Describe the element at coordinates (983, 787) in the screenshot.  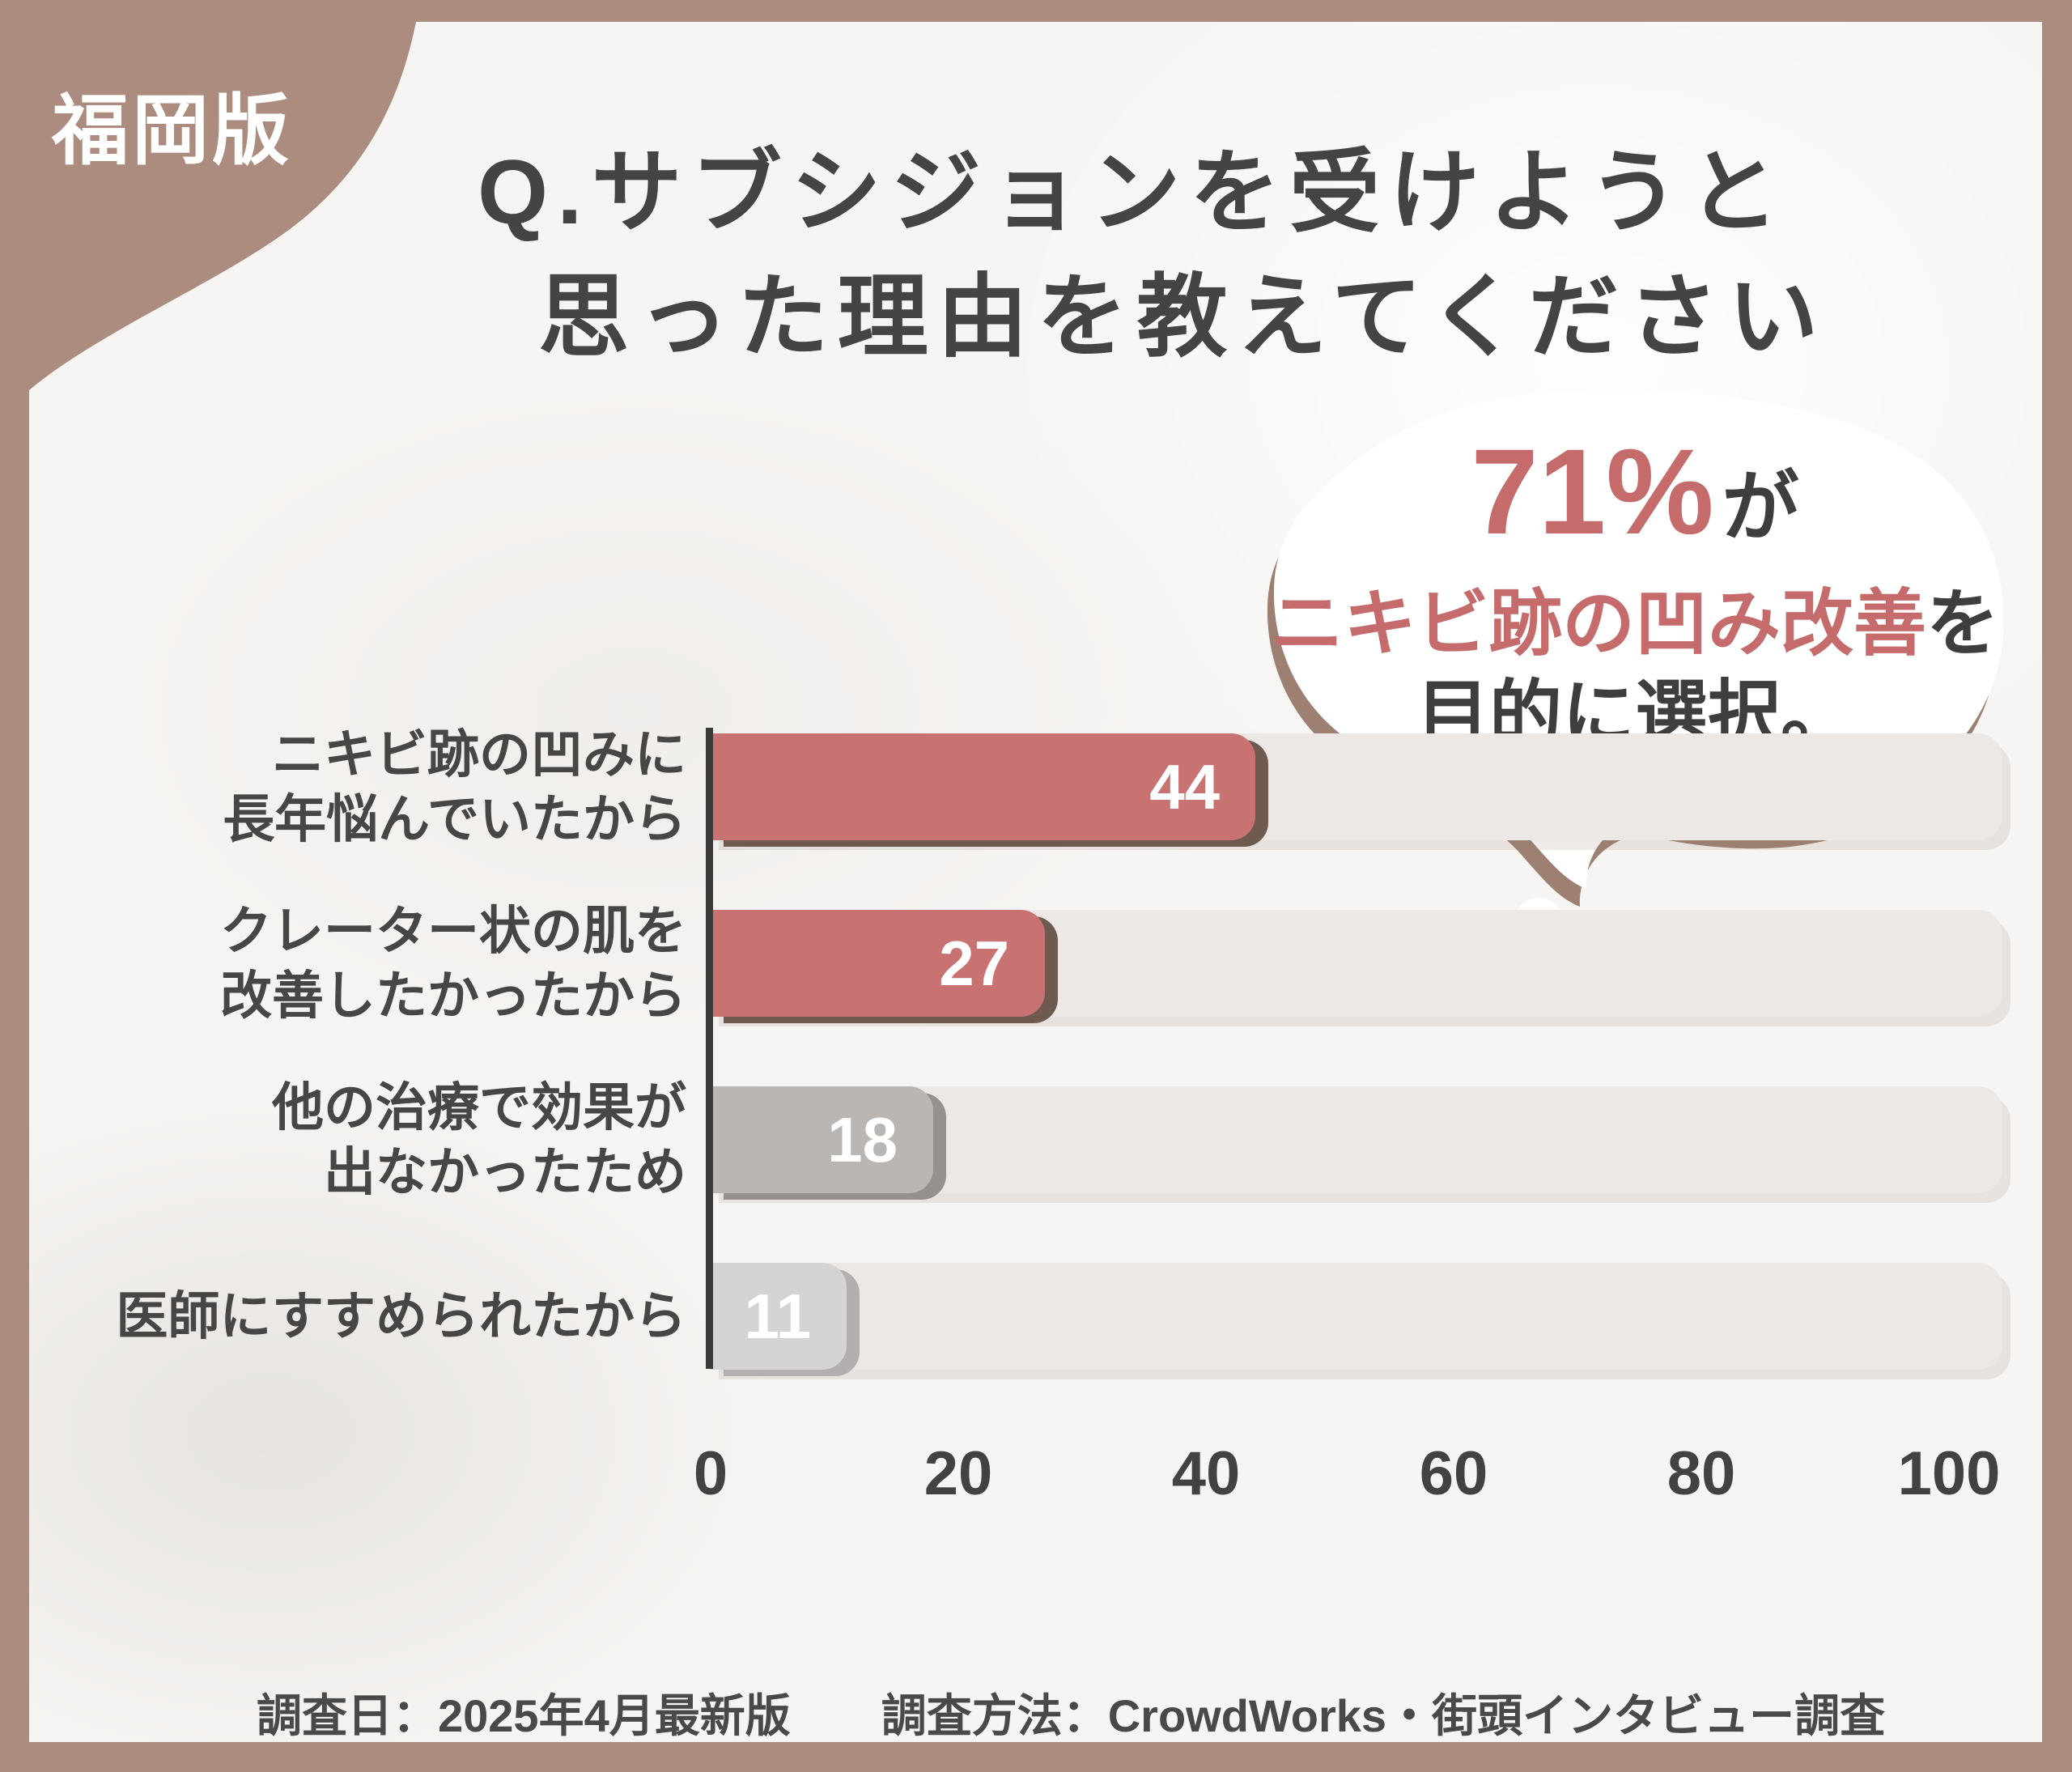
I see `bar: 44` at that location.